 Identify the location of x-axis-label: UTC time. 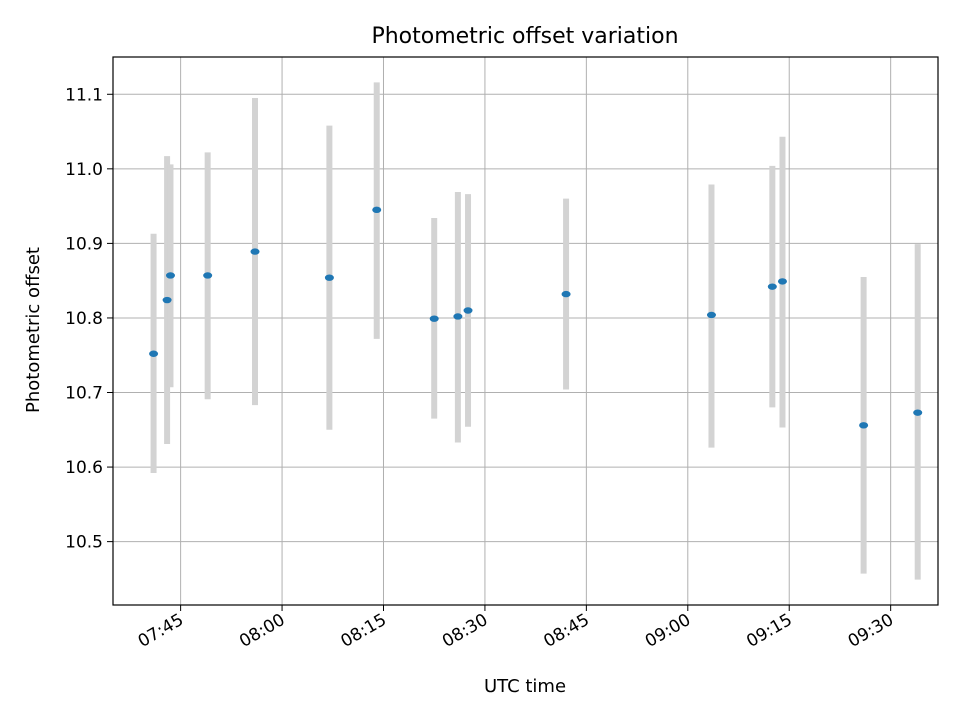
(525, 686).